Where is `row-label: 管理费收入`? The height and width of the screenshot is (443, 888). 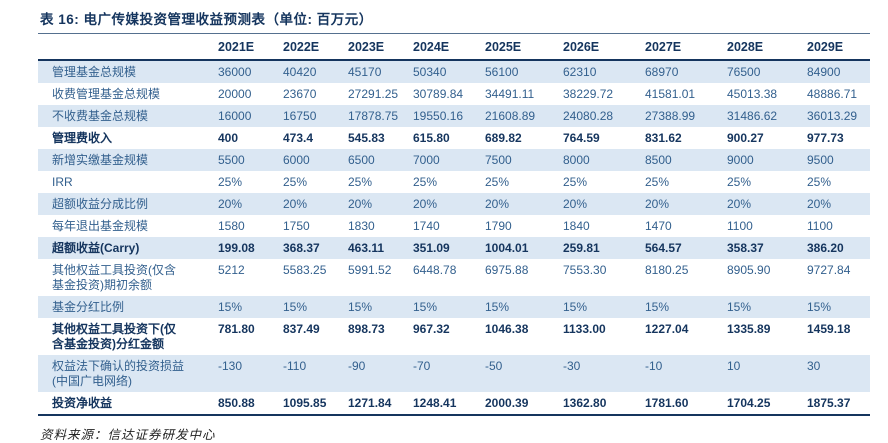 row-label: 管理费收入 is located at coordinates (82, 138).